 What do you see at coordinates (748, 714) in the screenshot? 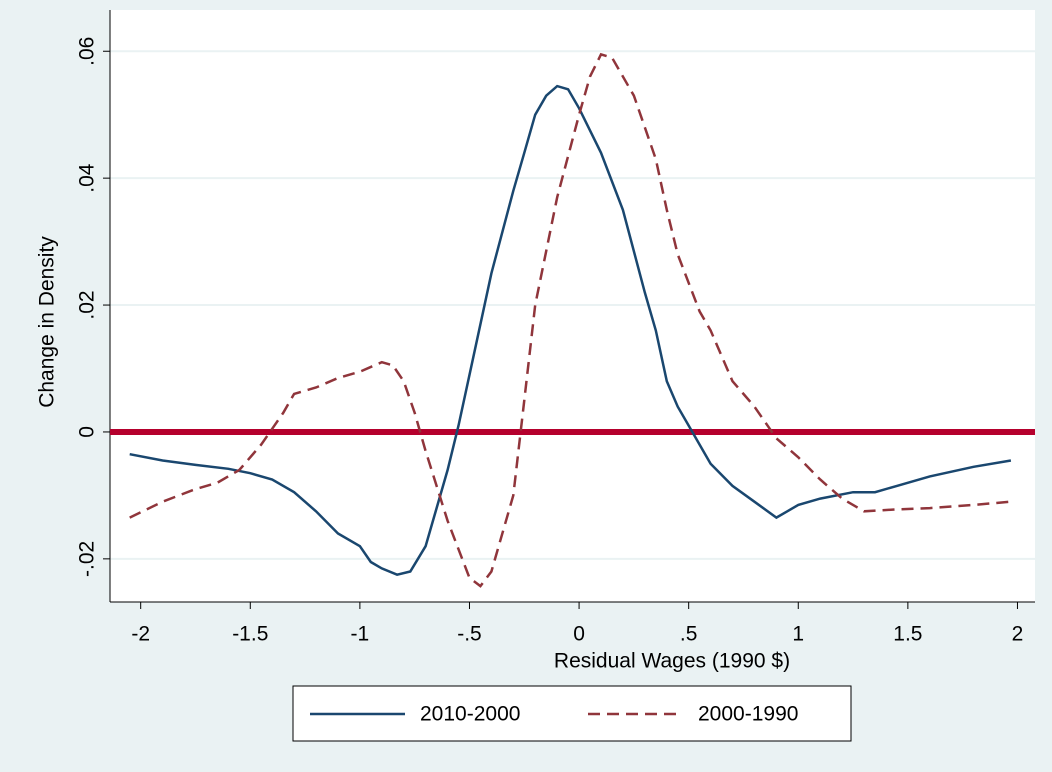
I see `legend-label: 2000-1990` at bounding box center [748, 714].